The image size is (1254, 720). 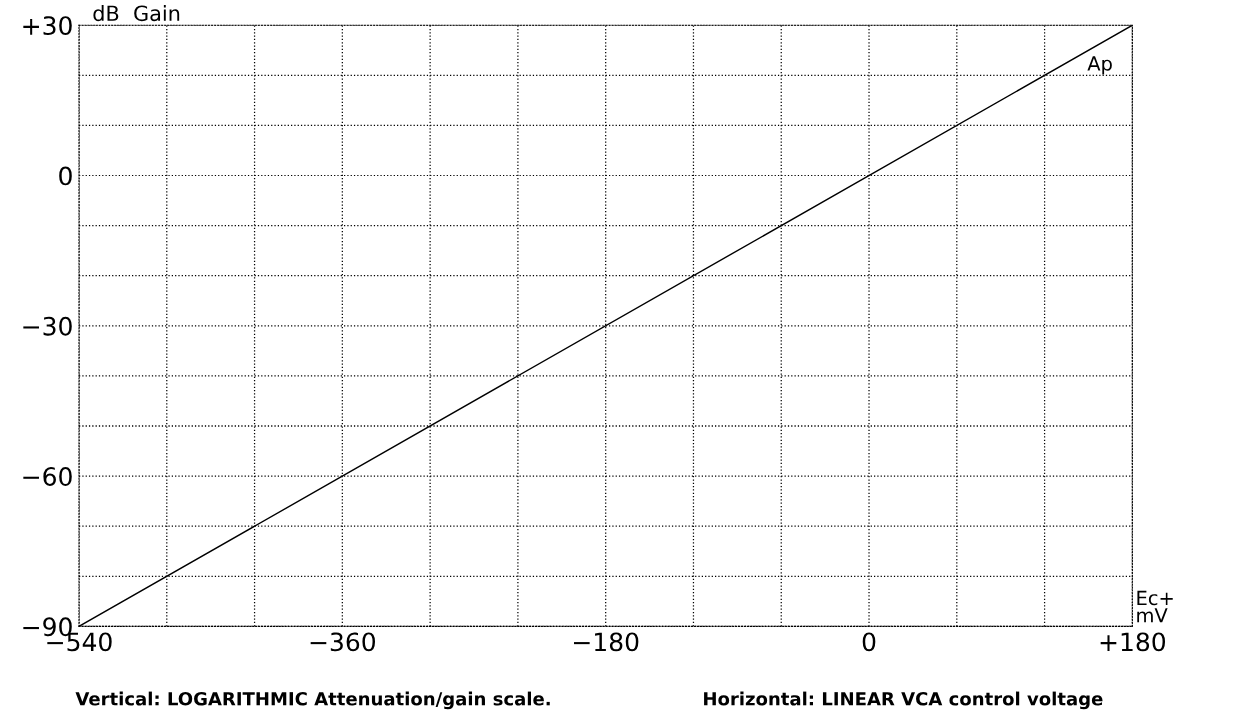 What do you see at coordinates (47, 476) in the screenshot?
I see `y-tick-label: −60` at bounding box center [47, 476].